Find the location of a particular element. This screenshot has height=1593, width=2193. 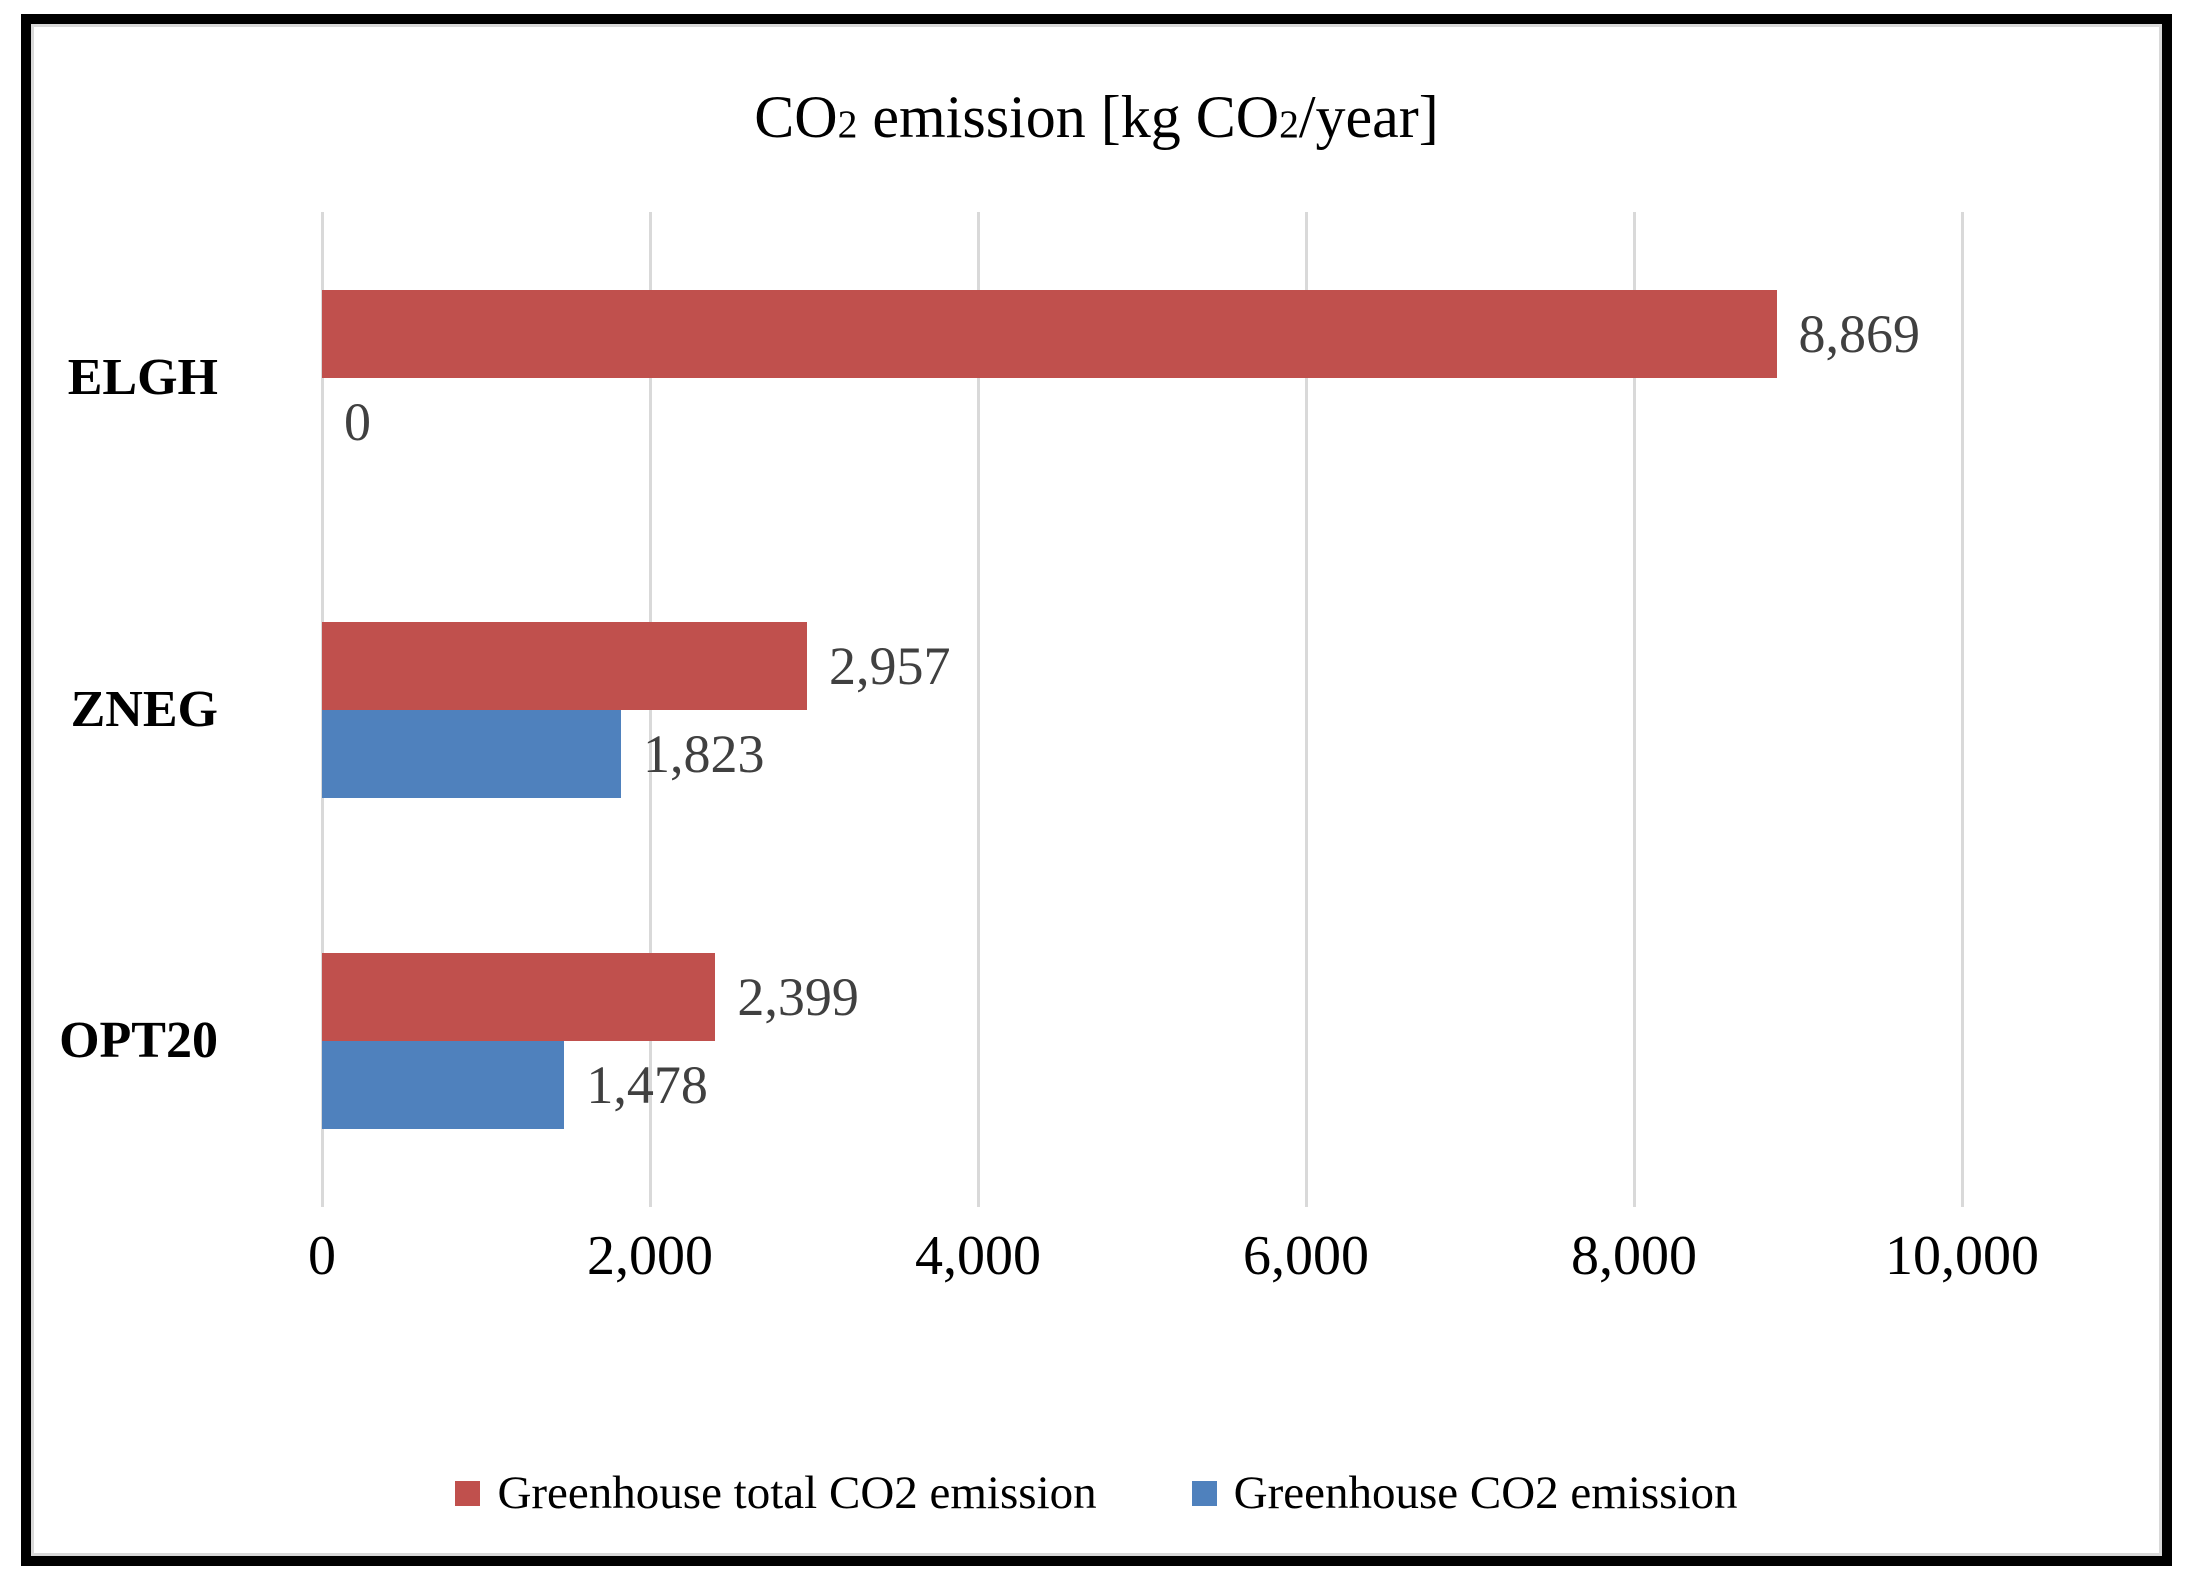

x-tick-label: 0 is located at coordinates (322, 1256).